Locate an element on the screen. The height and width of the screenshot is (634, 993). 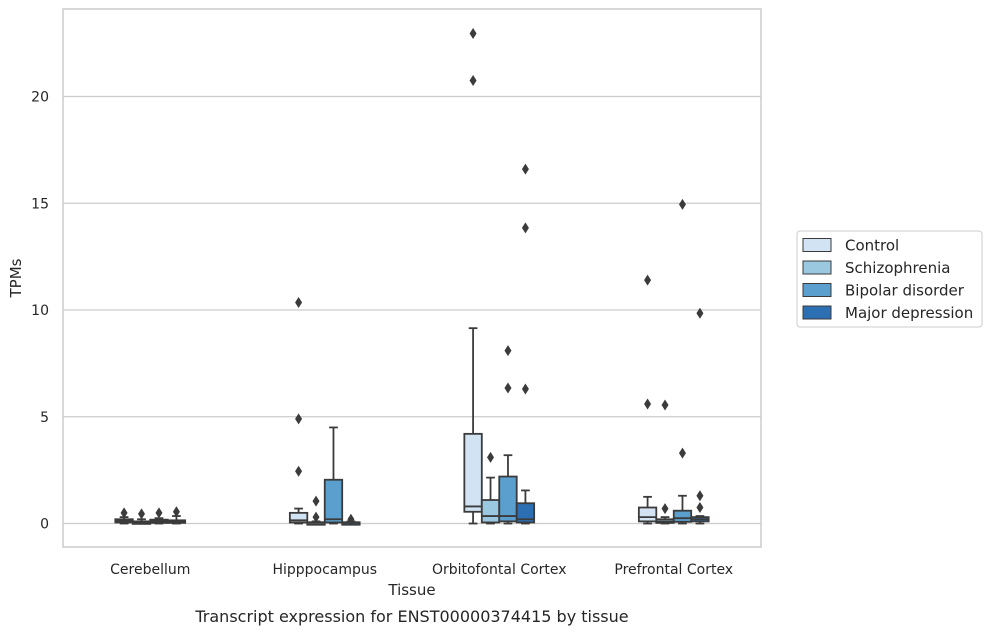
y-axis-label: TPMs is located at coordinates (16, 278).